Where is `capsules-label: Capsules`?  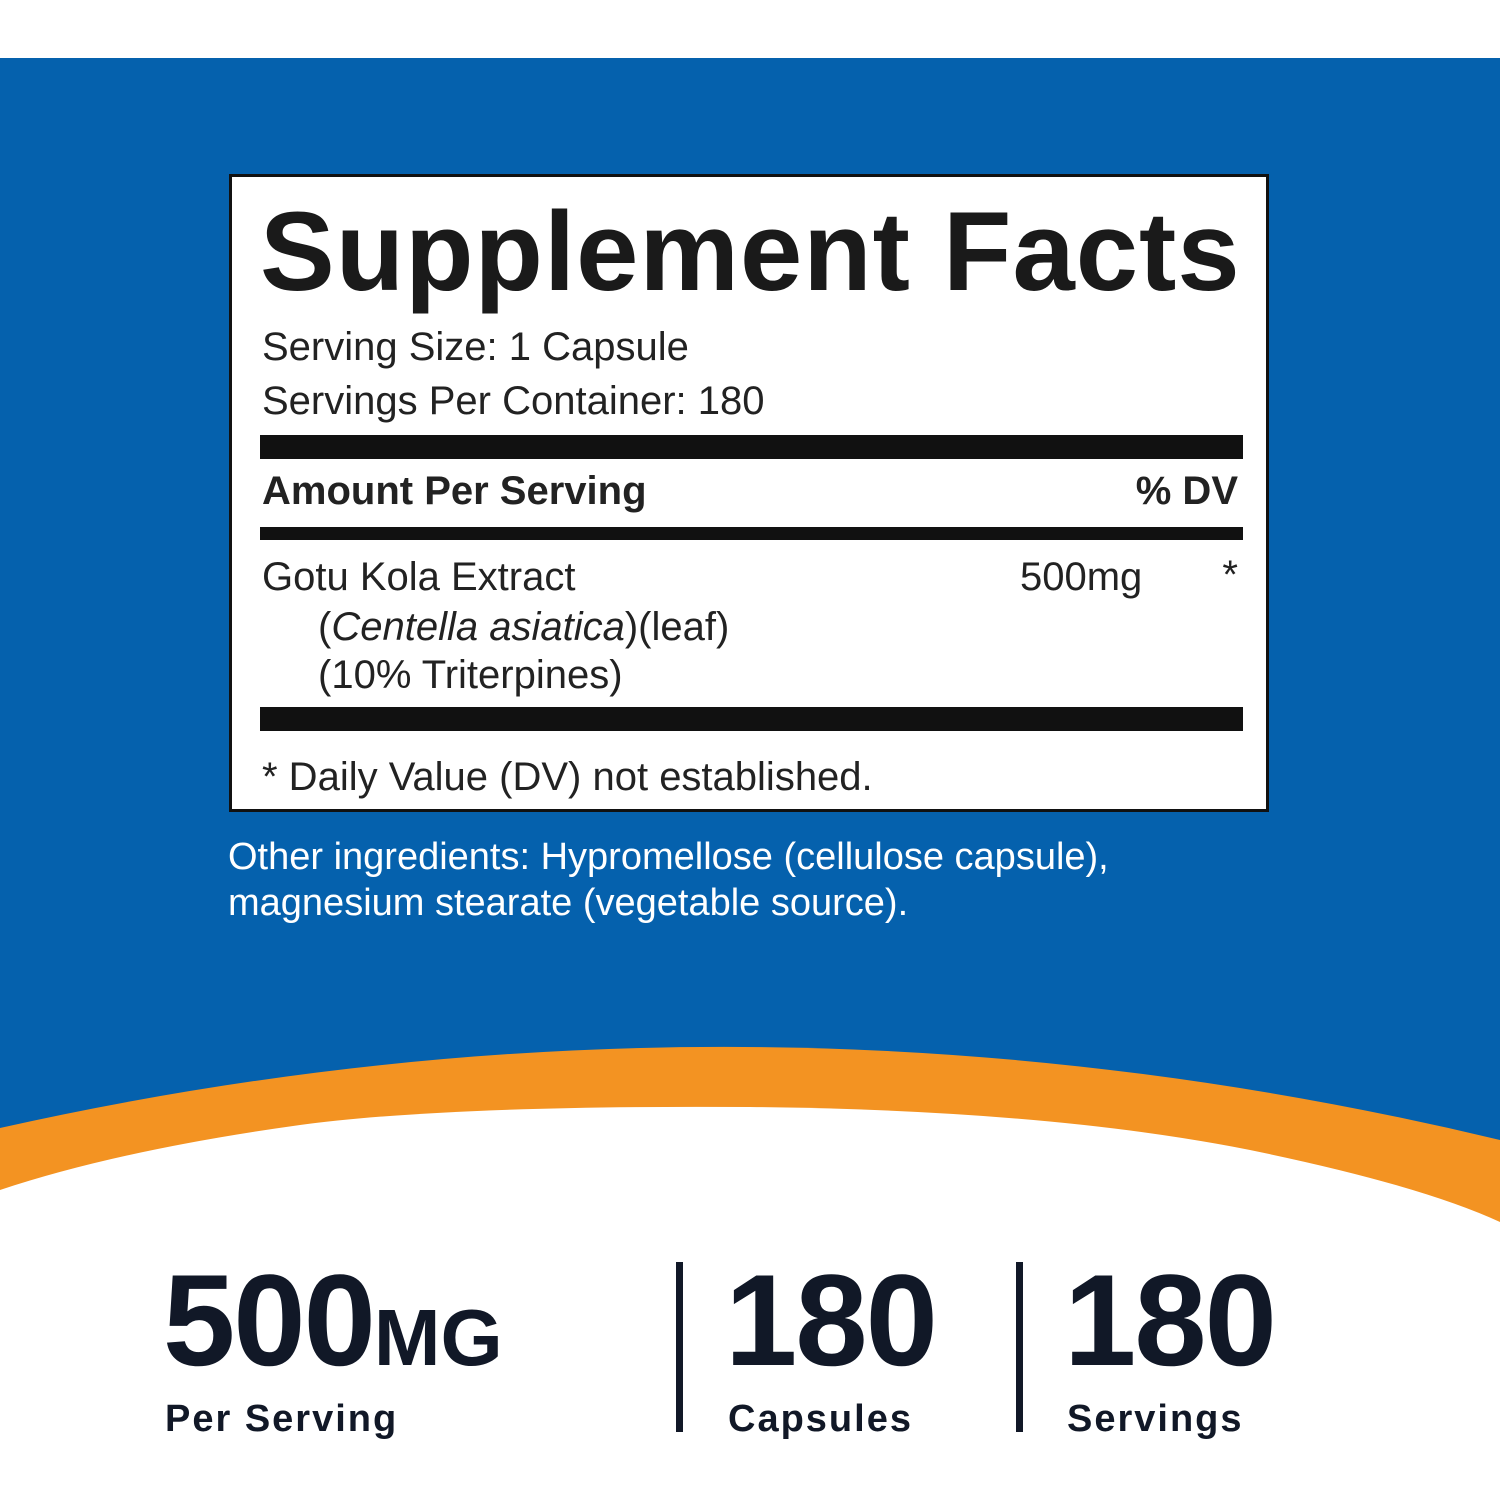
capsules-label: Capsules is located at coordinates (820, 1419).